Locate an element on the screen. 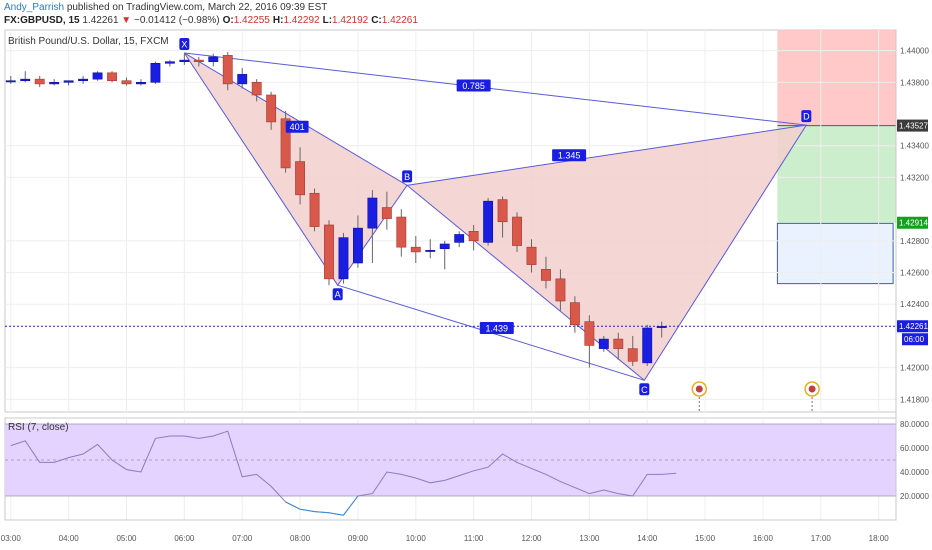 The image size is (932, 550). symbol-label: FX:GBPUSD, 15 is located at coordinates (42, 20).